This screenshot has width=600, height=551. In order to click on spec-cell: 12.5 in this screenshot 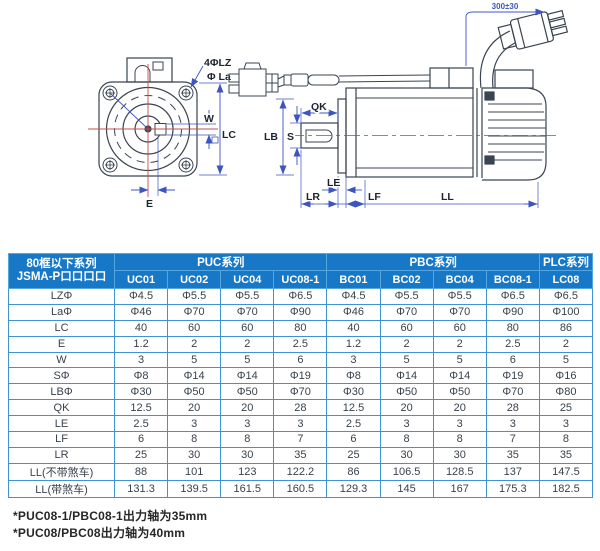, I will do `click(141, 408)`.